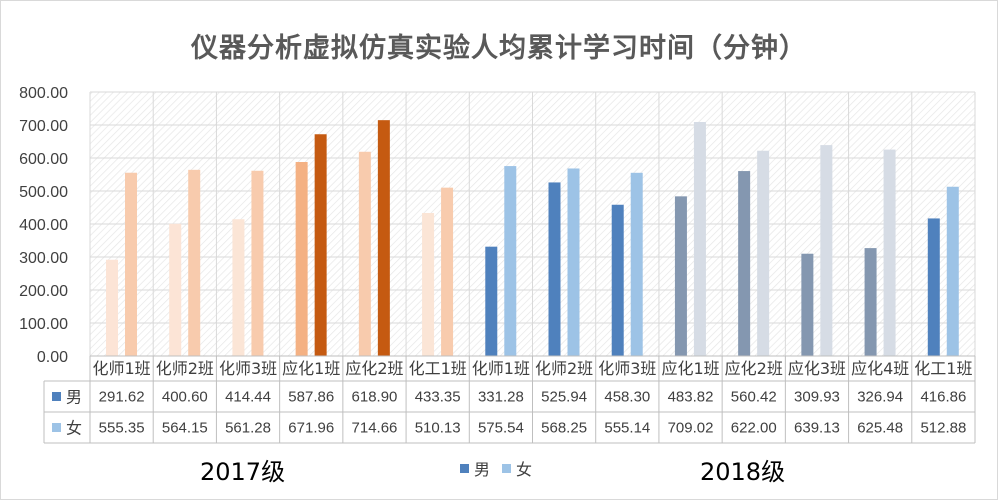  Describe the element at coordinates (943, 428) in the screenshot. I see `data-label: 512.88` at that location.